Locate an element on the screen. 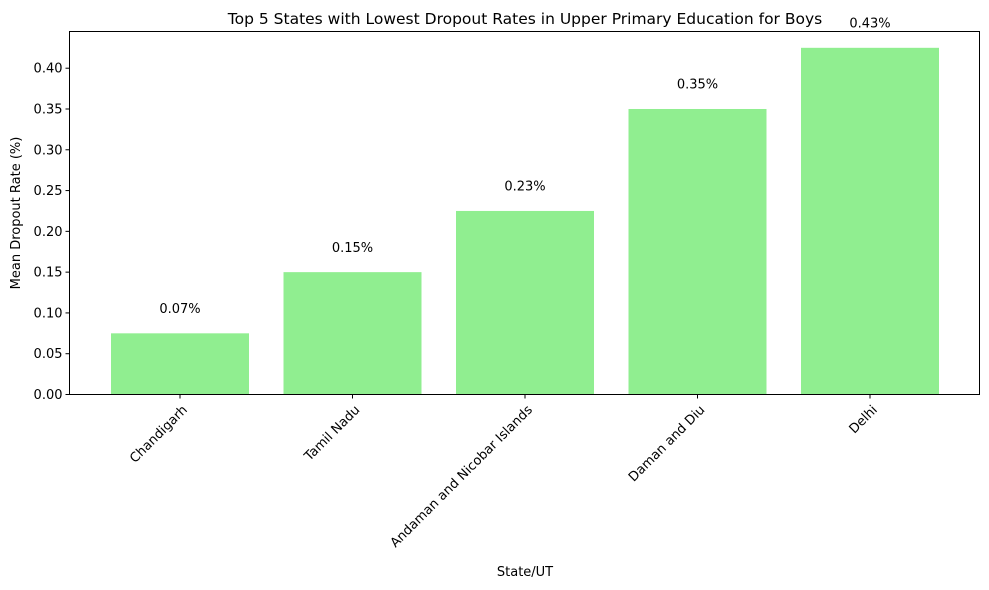 This screenshot has width=989, height=590. x-tick-label: Daman and Diu is located at coordinates (667, 444).